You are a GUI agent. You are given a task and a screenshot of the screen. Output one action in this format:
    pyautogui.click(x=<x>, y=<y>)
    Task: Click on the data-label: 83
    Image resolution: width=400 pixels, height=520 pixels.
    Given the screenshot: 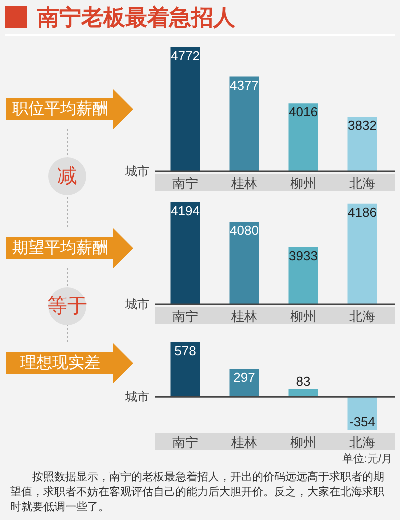 What is the action you would take?
    pyautogui.click(x=303, y=382)
    